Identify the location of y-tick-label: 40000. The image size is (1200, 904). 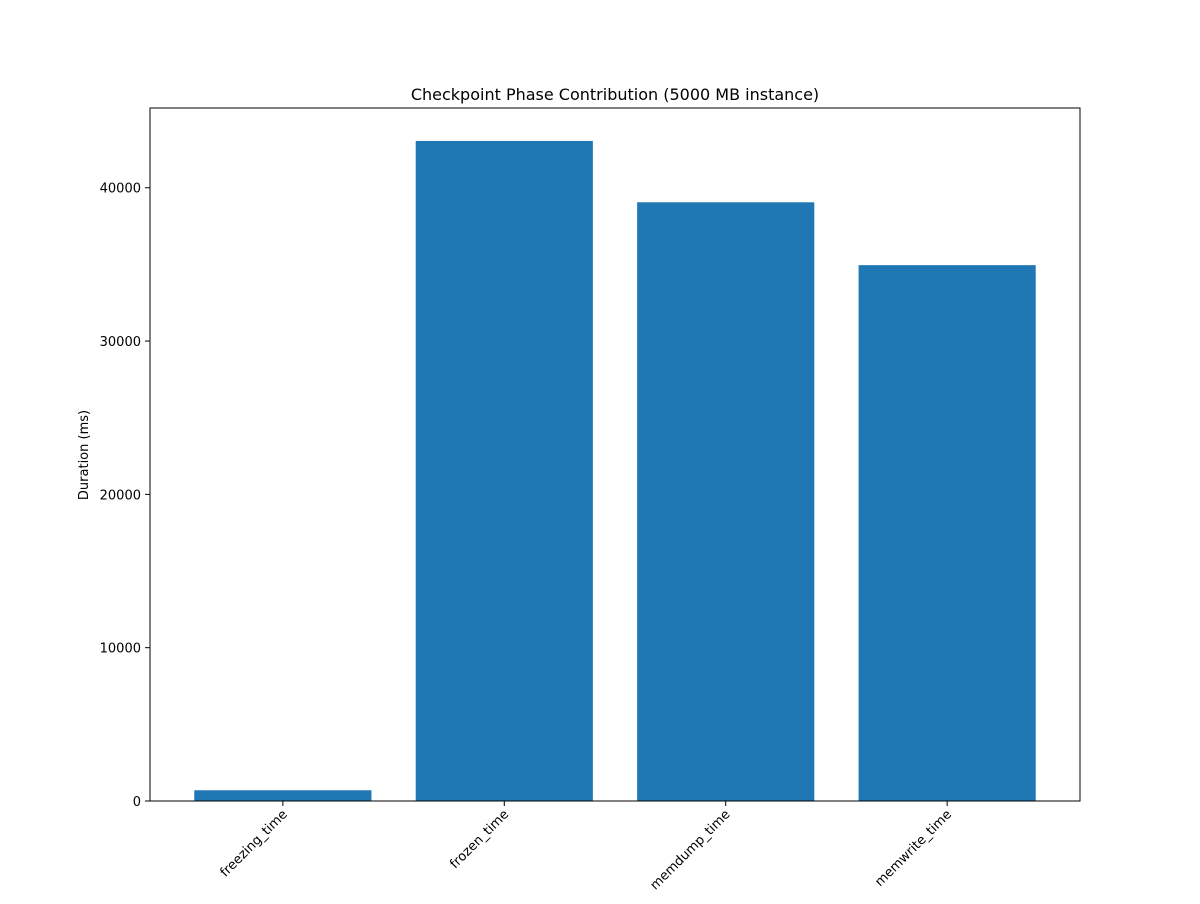
(120, 189).